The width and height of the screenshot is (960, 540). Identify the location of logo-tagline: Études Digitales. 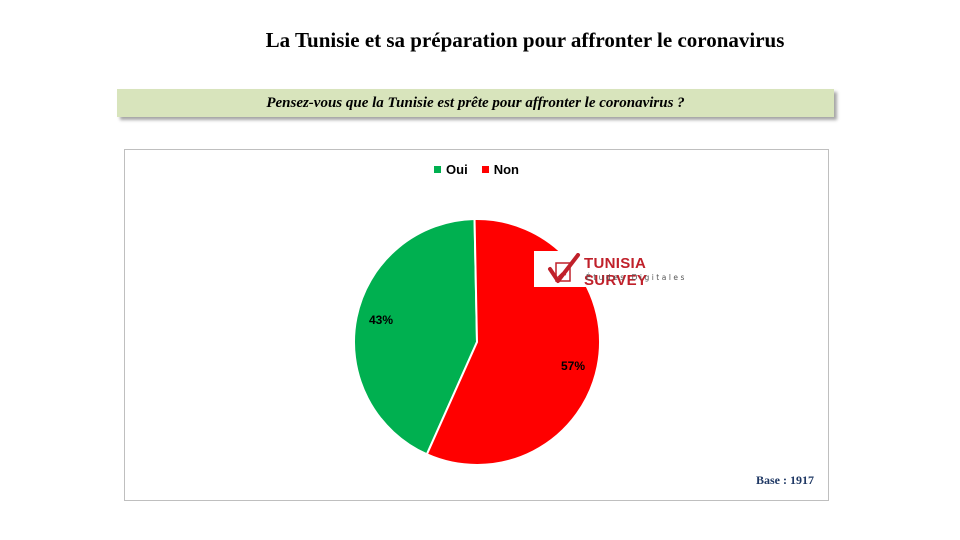
(636, 277).